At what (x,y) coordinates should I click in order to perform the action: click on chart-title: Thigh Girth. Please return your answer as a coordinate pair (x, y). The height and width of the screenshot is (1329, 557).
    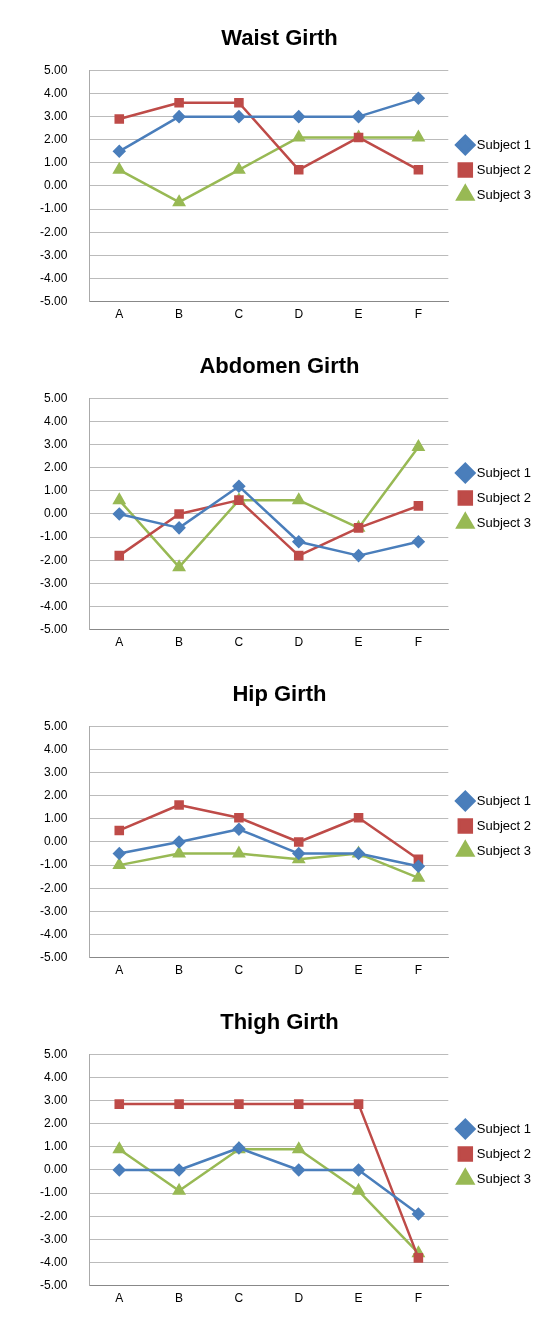
    Looking at the image, I should click on (279, 1022).